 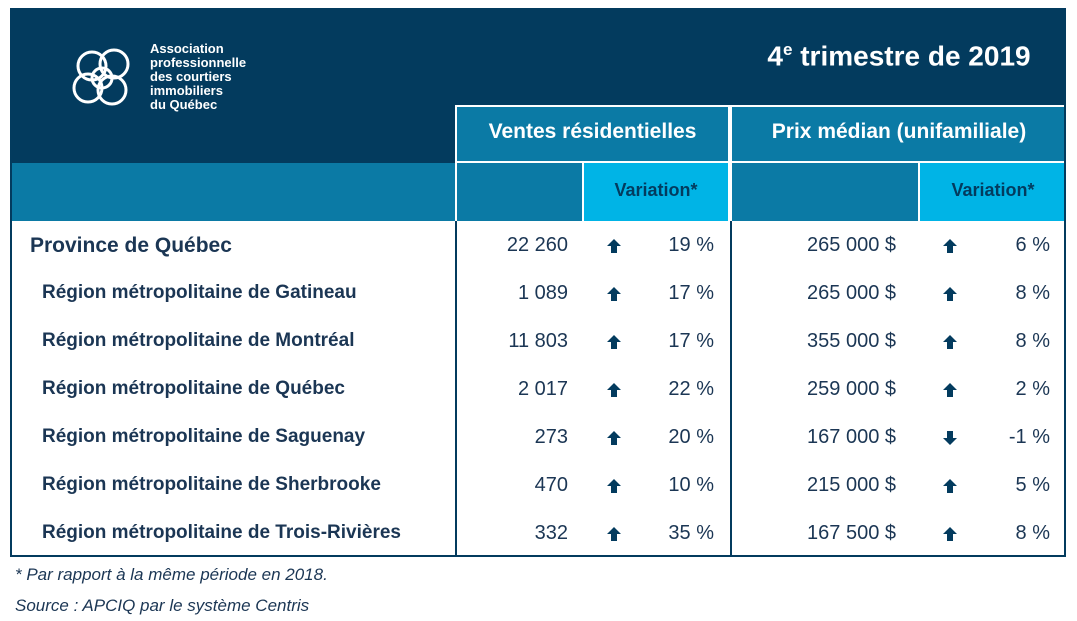 What do you see at coordinates (851, 389) in the screenshot?
I see `price-value: 259 000 $` at bounding box center [851, 389].